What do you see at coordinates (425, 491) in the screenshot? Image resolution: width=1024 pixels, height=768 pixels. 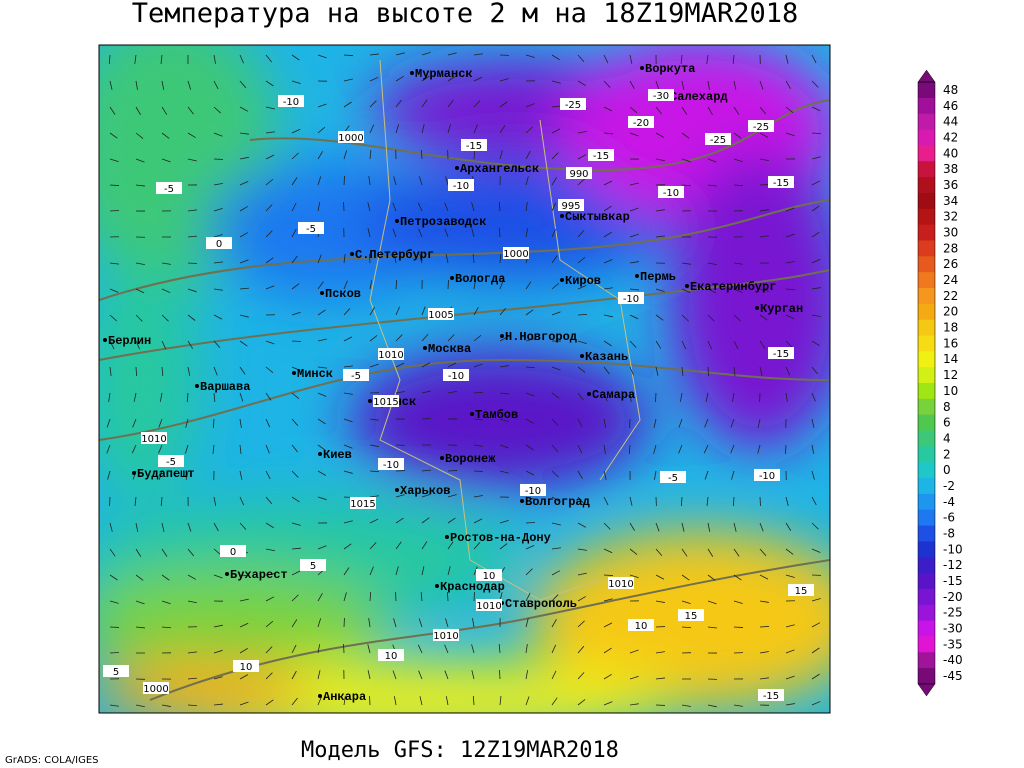 I see `city-label: Харьков` at bounding box center [425, 491].